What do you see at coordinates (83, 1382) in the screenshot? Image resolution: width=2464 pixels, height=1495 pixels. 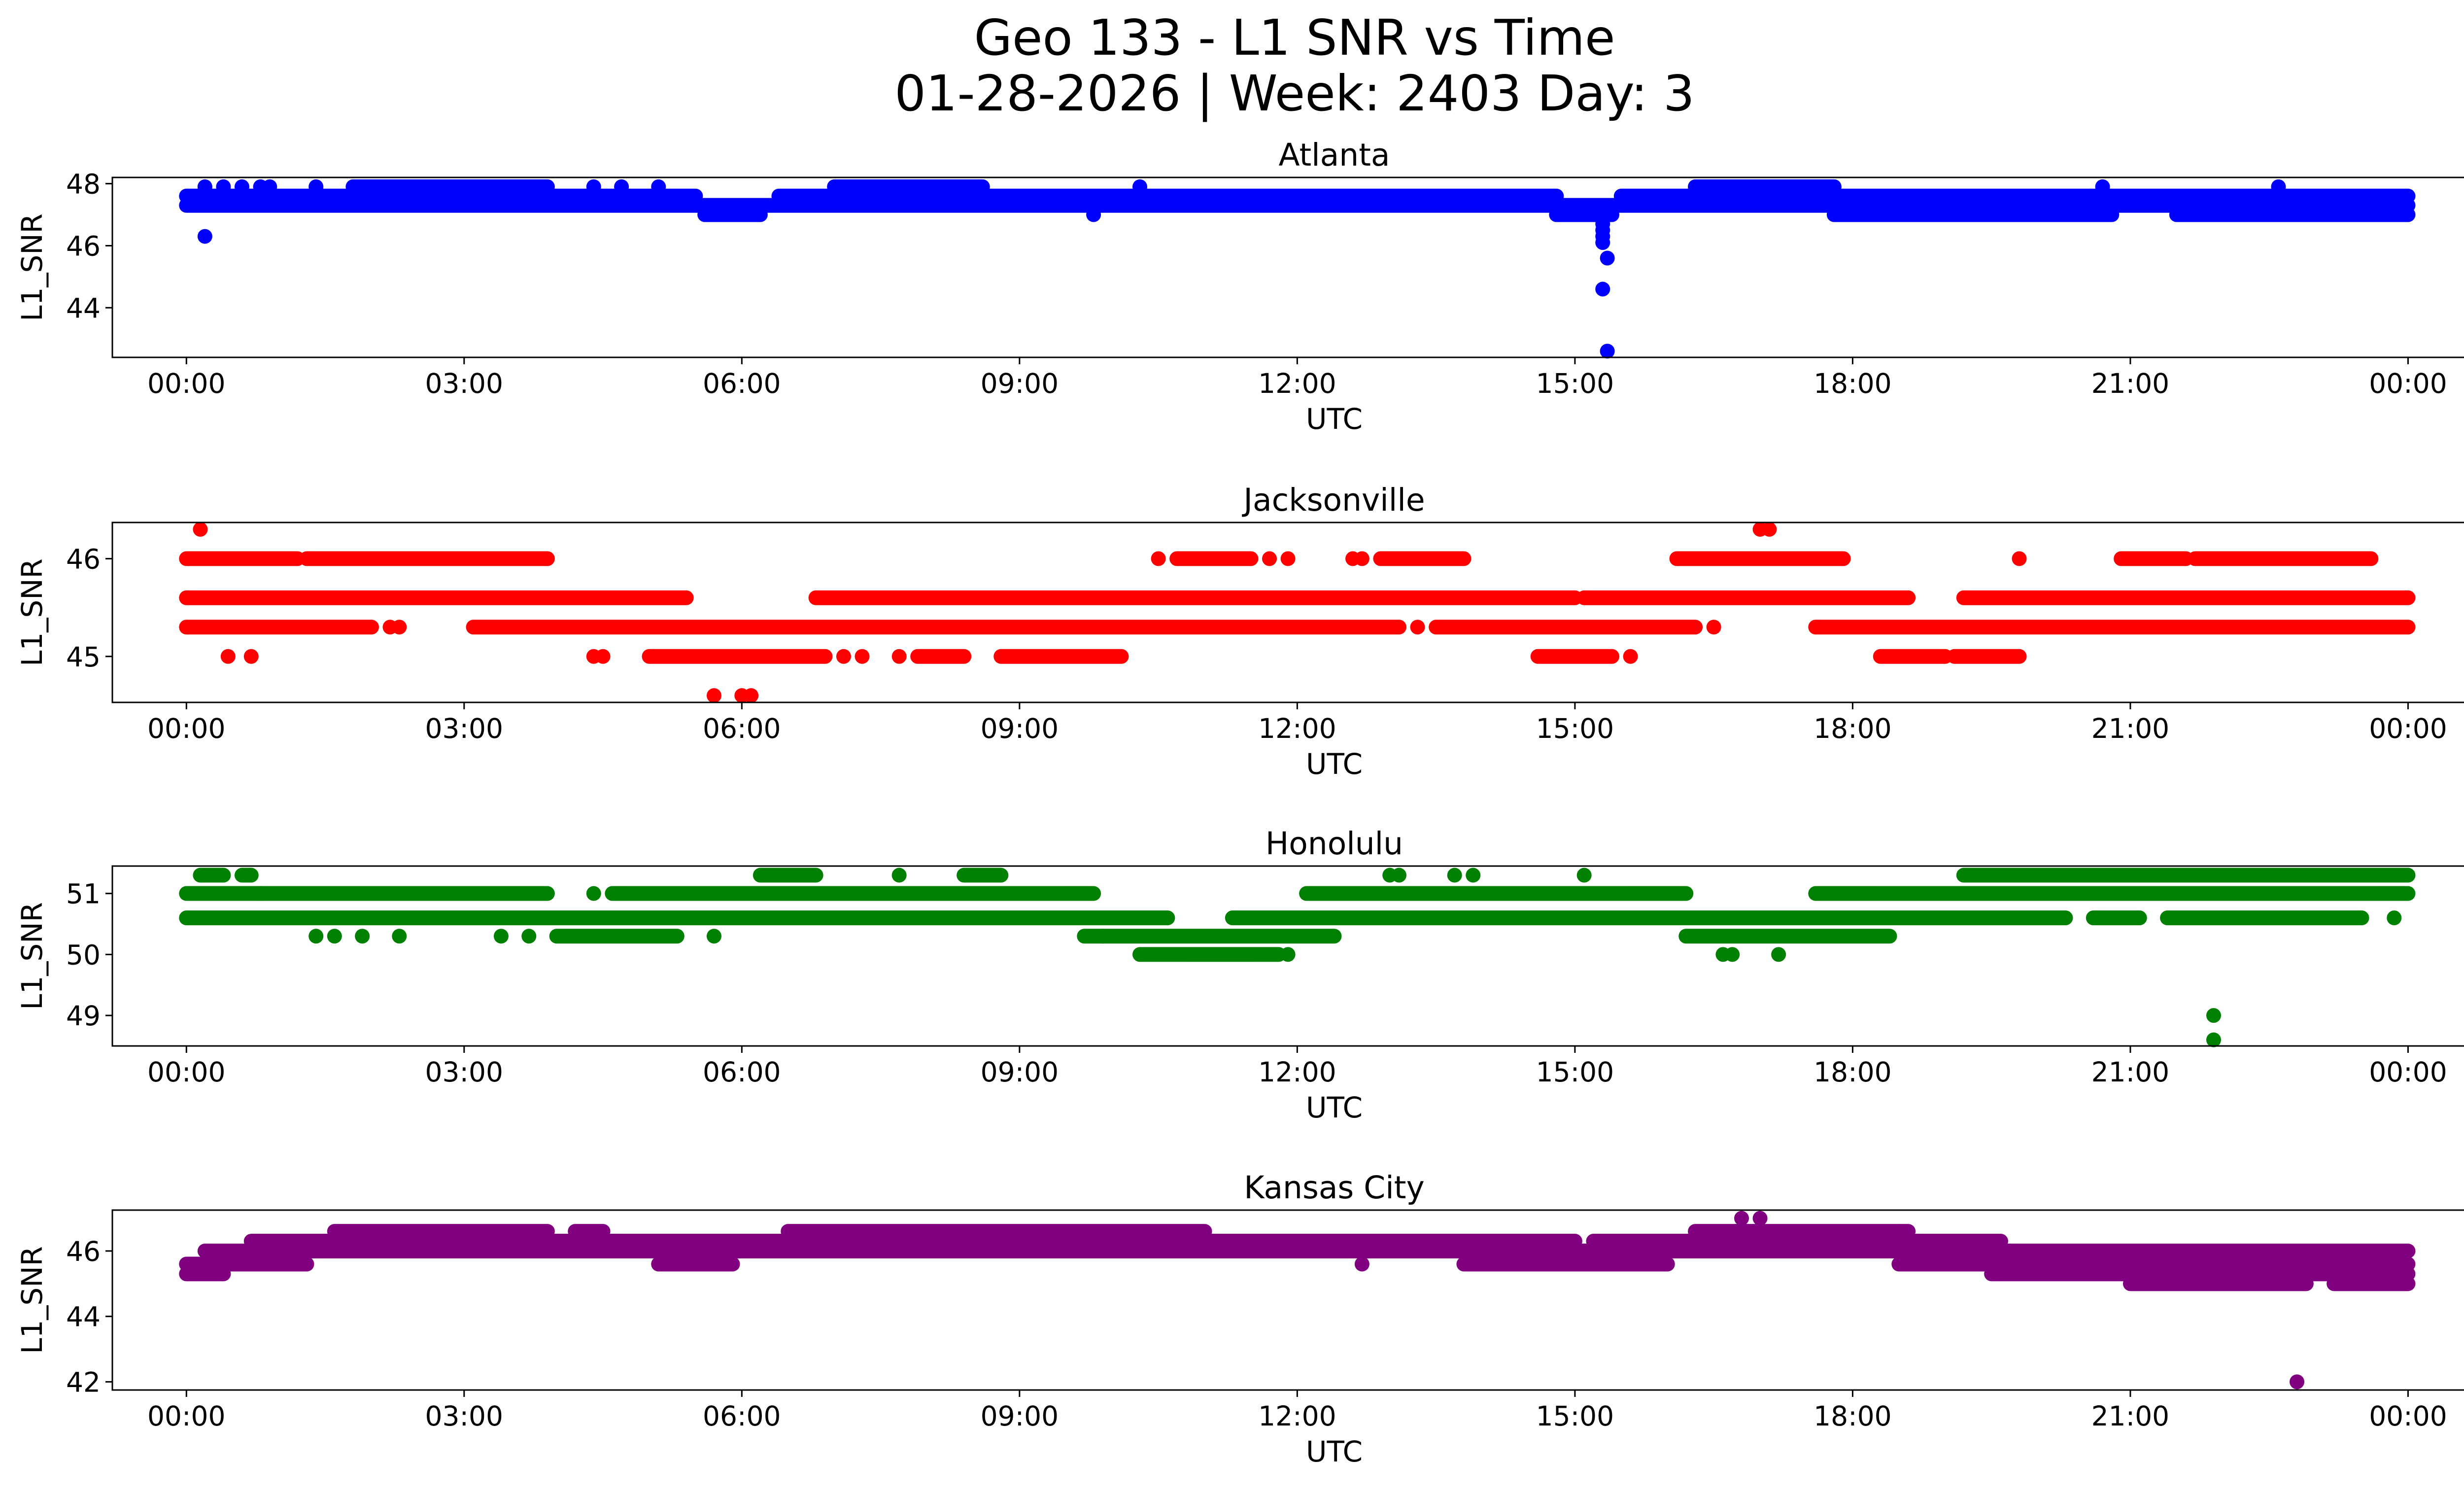 I see `y-tick-label: 42` at bounding box center [83, 1382].